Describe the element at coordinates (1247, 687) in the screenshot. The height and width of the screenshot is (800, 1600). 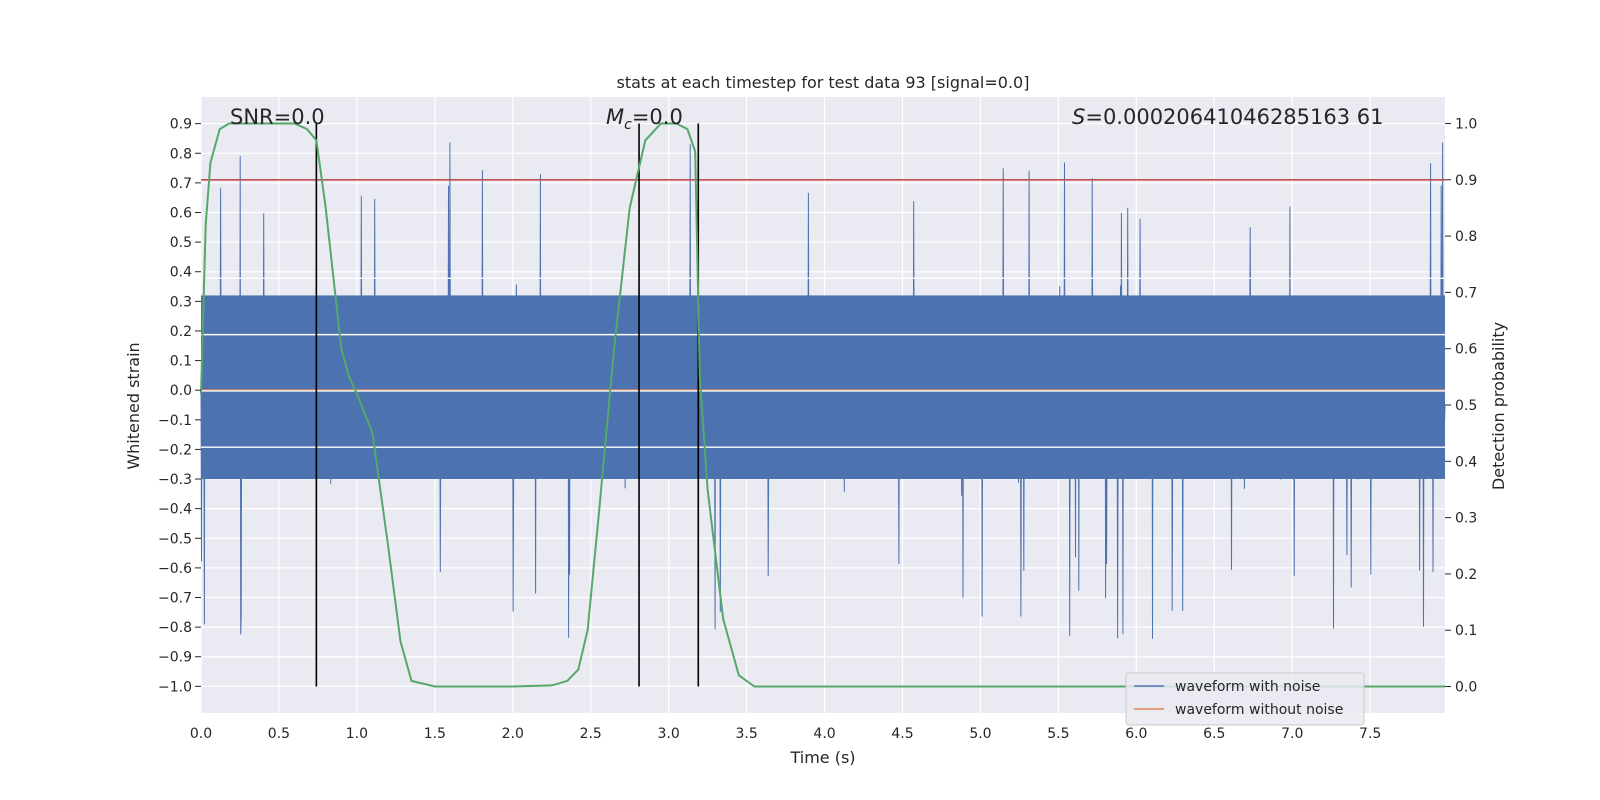
I see `legend-label-with-noise: waveform with noise` at that location.